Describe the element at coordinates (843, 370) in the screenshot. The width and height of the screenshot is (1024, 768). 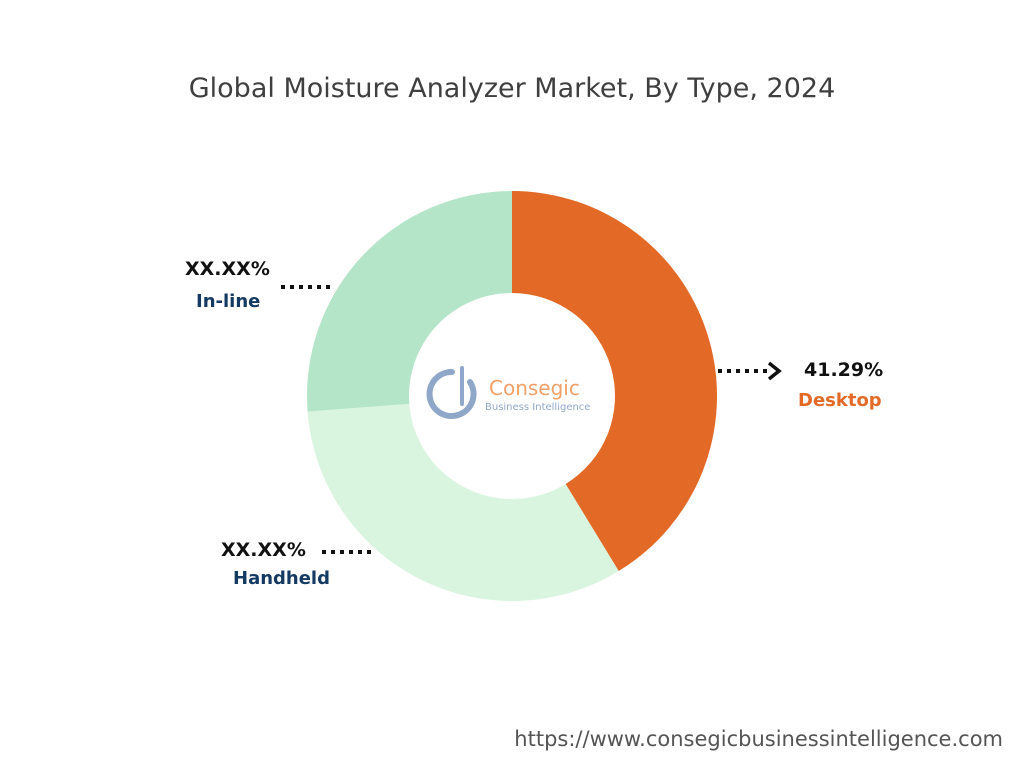
I see `value-desktop: 41.29%` at that location.